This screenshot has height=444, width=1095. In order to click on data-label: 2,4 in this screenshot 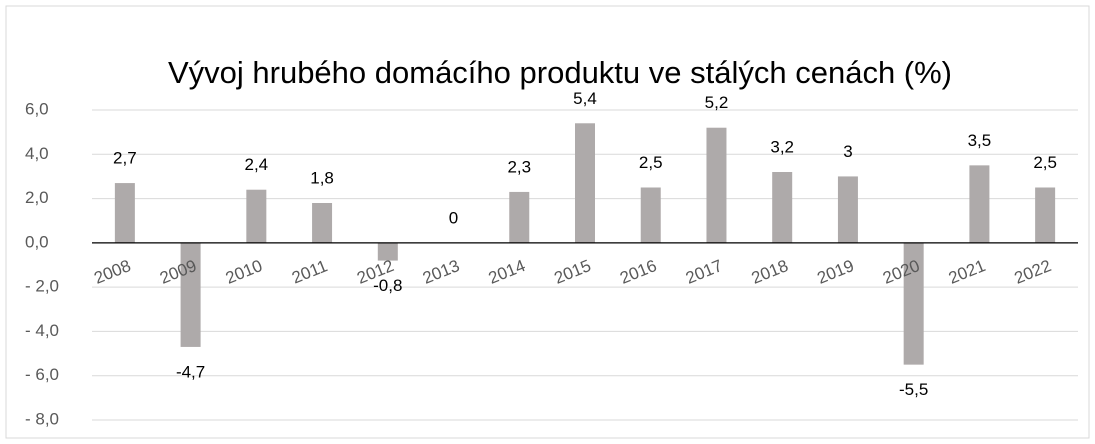, I will do `click(257, 164)`.